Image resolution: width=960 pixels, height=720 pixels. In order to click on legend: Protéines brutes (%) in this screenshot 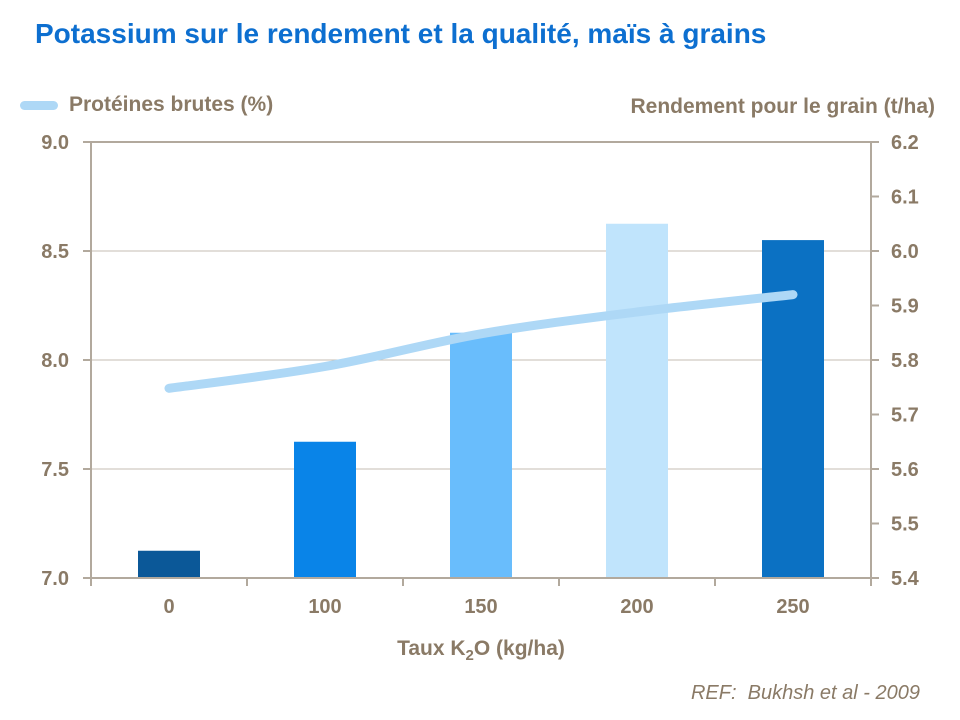, I will do `click(146, 105)`.